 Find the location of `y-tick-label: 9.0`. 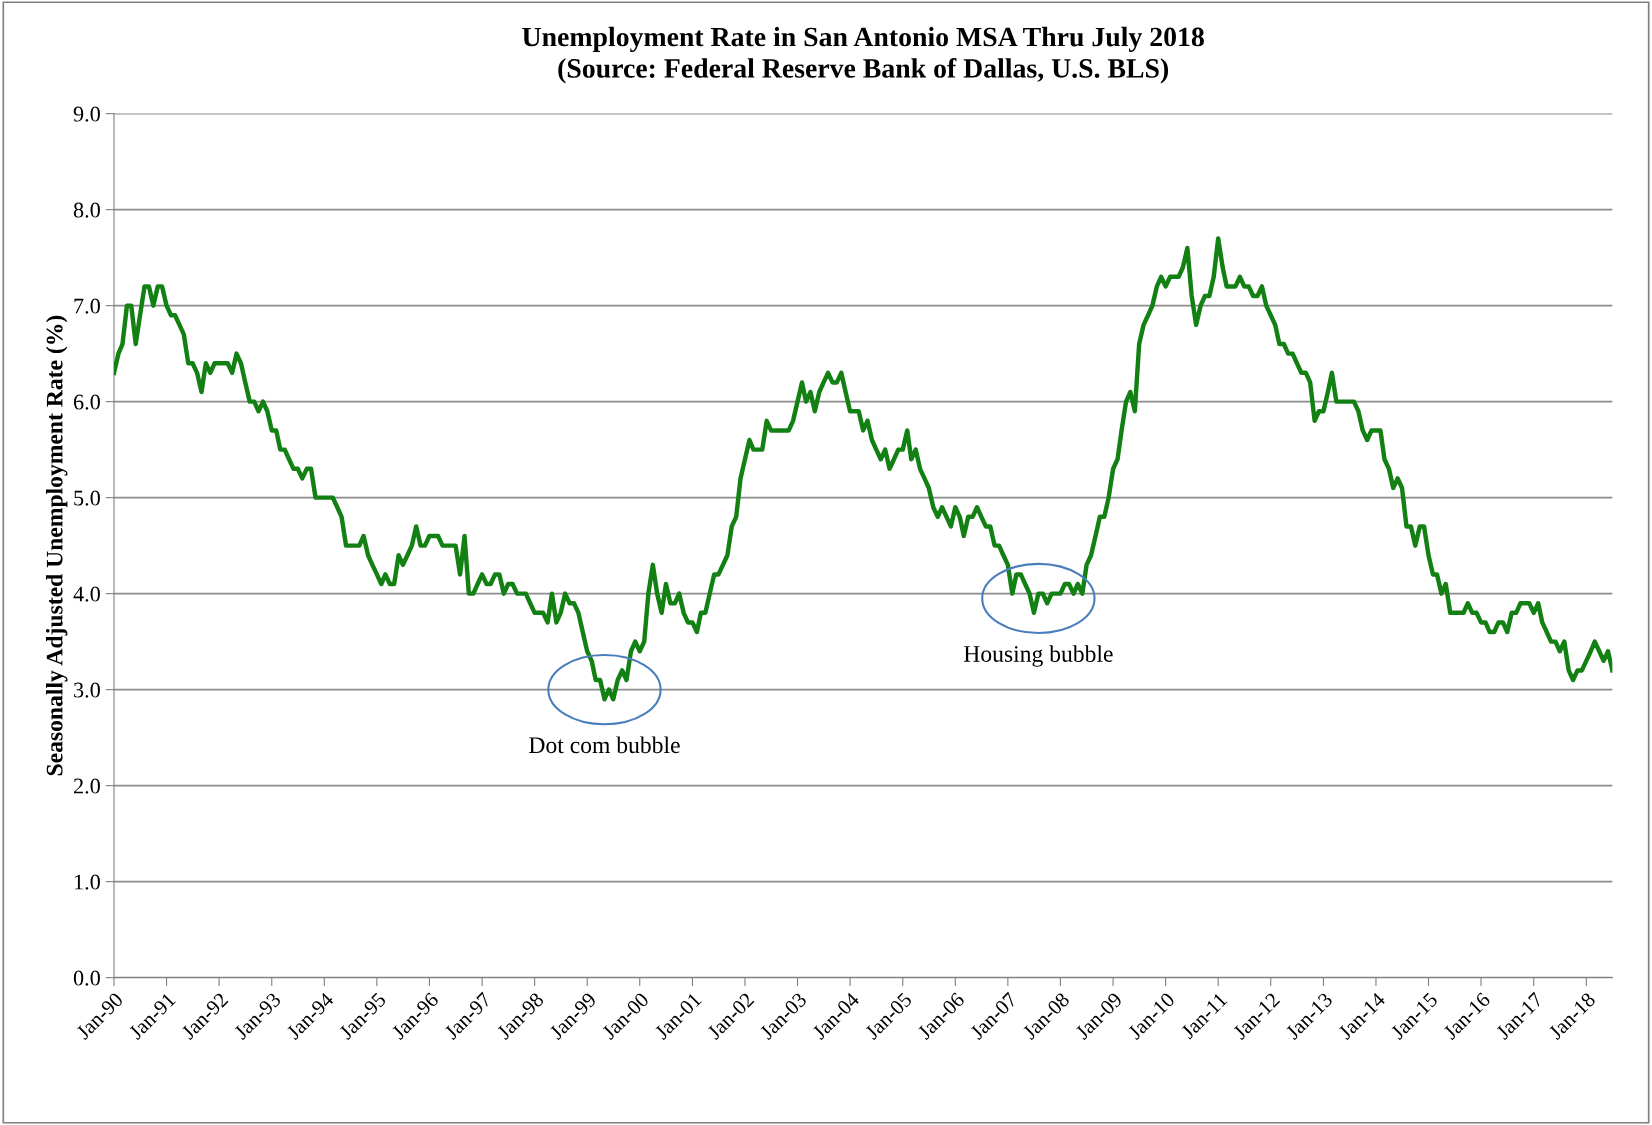

y-tick-label: 9.0 is located at coordinates (86, 114).